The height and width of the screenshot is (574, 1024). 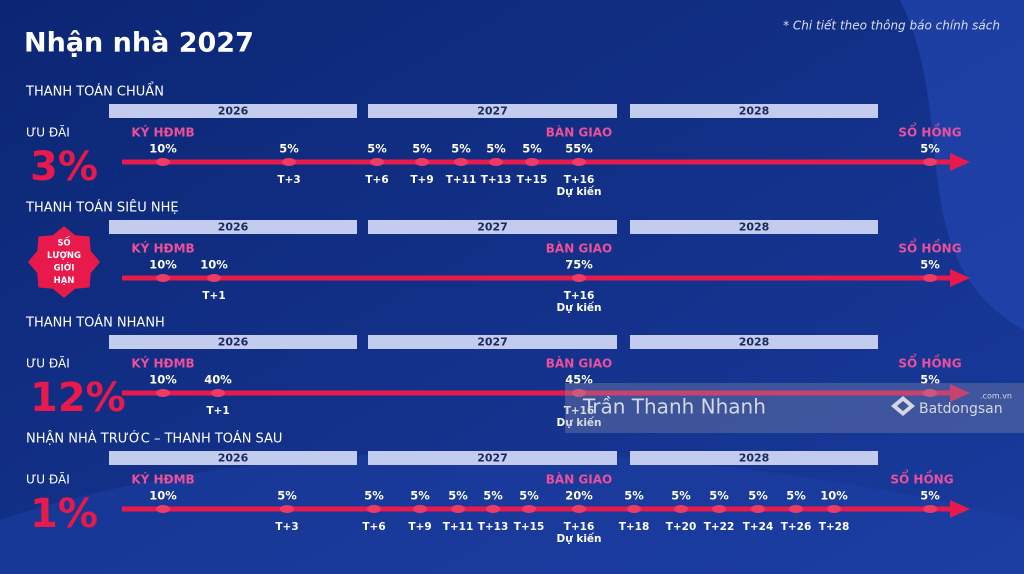 What do you see at coordinates (458, 527) in the screenshot?
I see `point-time: T+11` at bounding box center [458, 527].